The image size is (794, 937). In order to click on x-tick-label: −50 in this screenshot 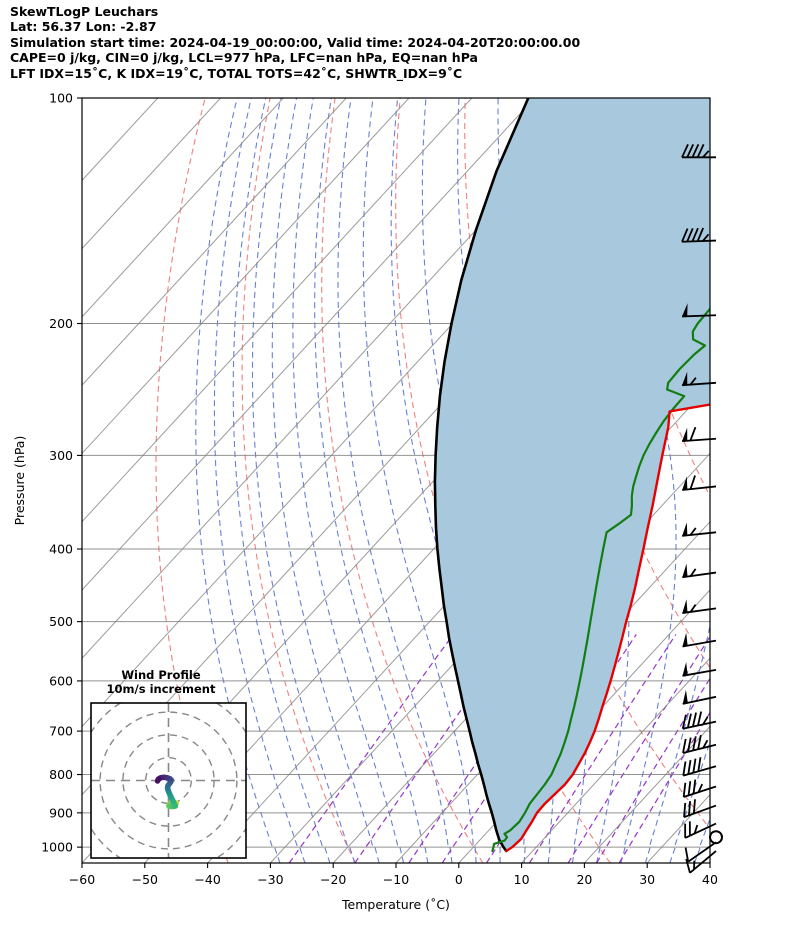, I will do `click(145, 879)`.